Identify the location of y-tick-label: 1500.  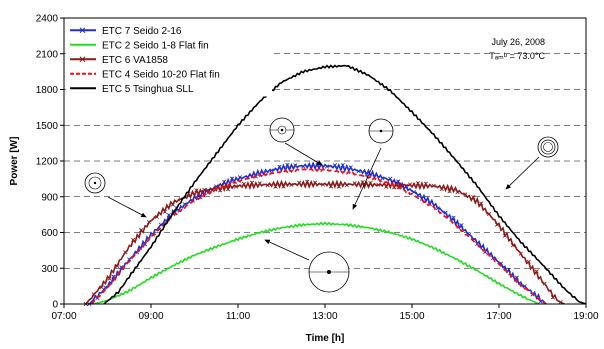
(47, 126).